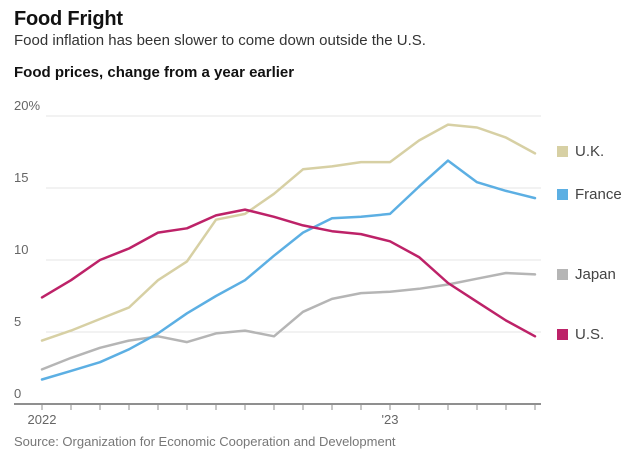  Describe the element at coordinates (154, 72) in the screenshot. I see `chart-title: Food prices, change from a year earlier` at that location.